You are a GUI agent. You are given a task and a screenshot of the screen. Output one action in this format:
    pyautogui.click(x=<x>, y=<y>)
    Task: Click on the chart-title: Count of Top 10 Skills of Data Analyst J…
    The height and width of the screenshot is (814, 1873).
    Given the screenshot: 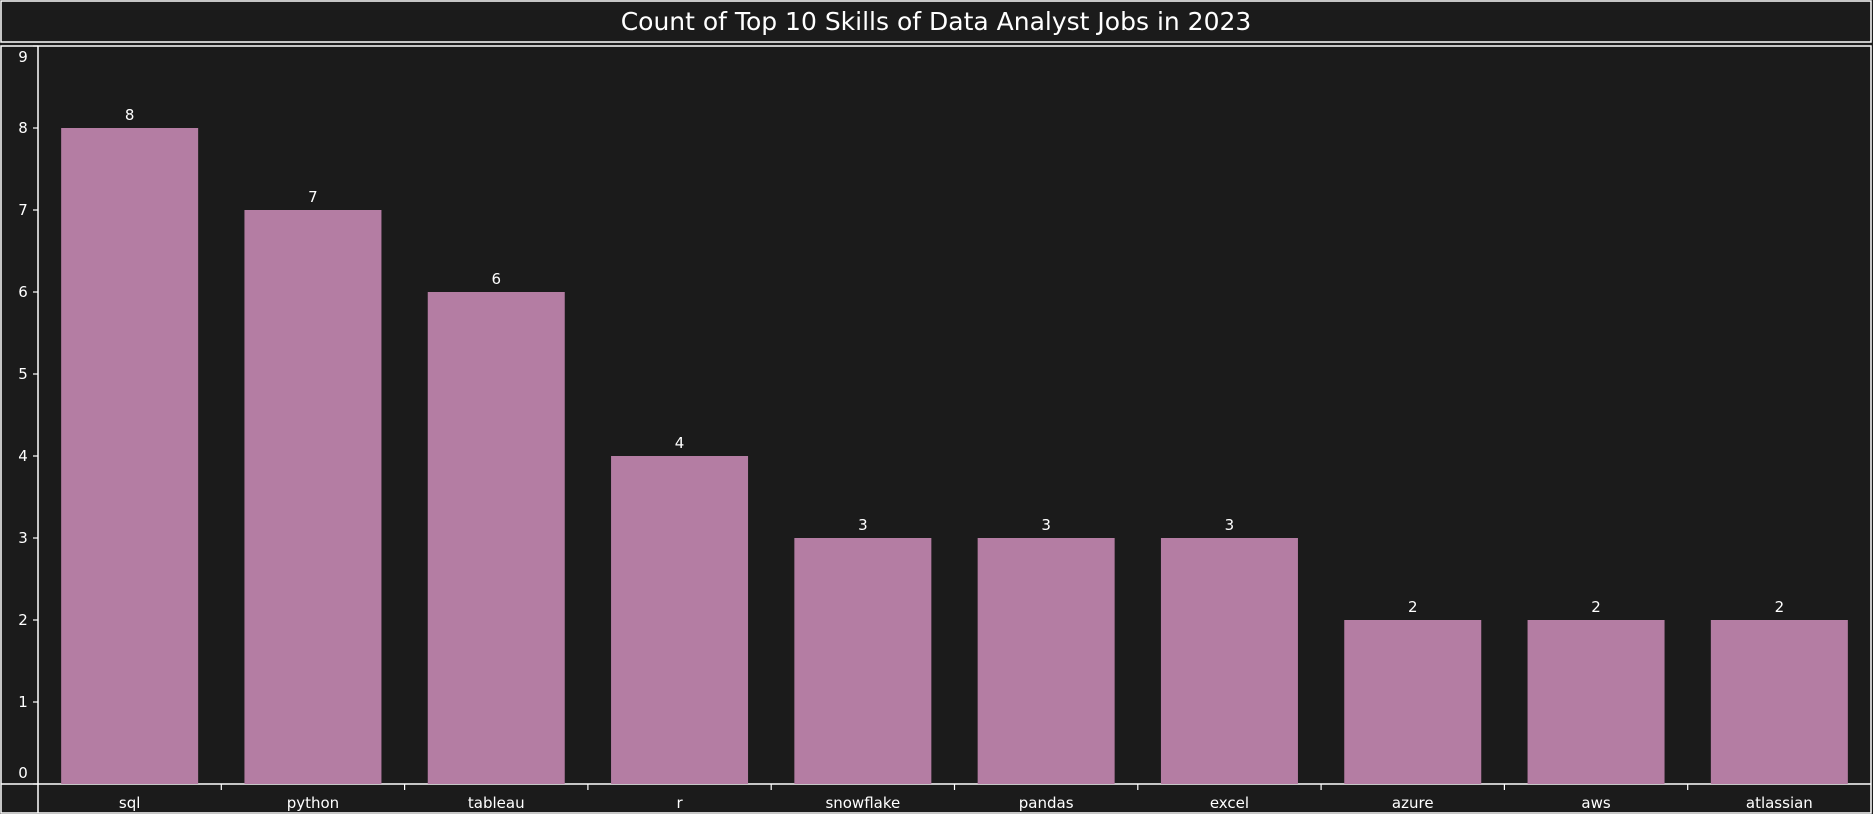 What is the action you would take?
    pyautogui.click(x=936, y=21)
    